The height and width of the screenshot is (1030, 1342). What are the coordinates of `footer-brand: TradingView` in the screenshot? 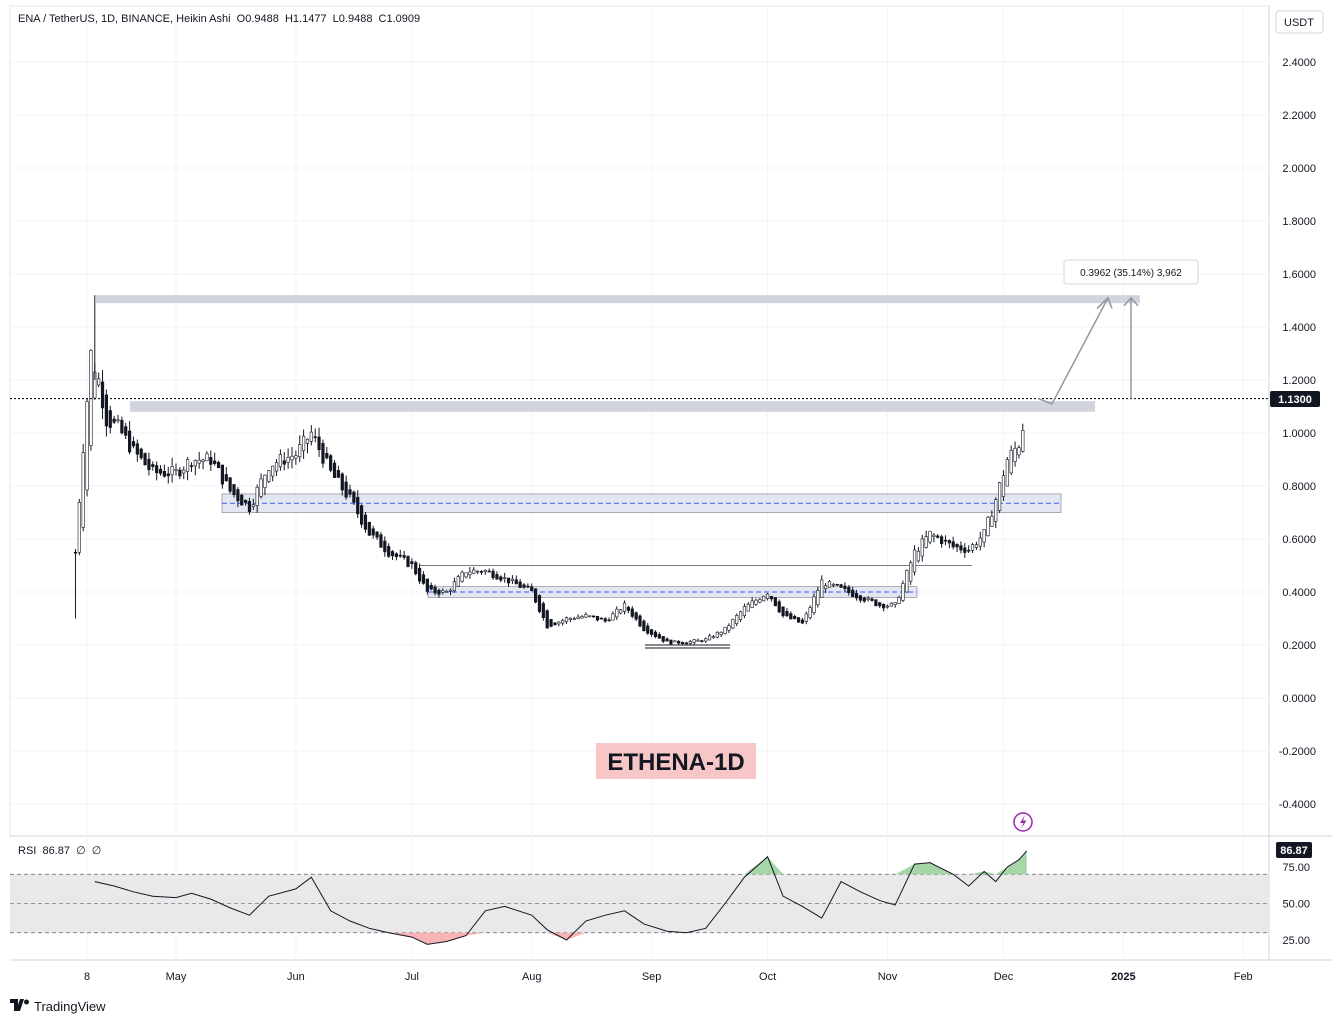 It's located at (58, 1003).